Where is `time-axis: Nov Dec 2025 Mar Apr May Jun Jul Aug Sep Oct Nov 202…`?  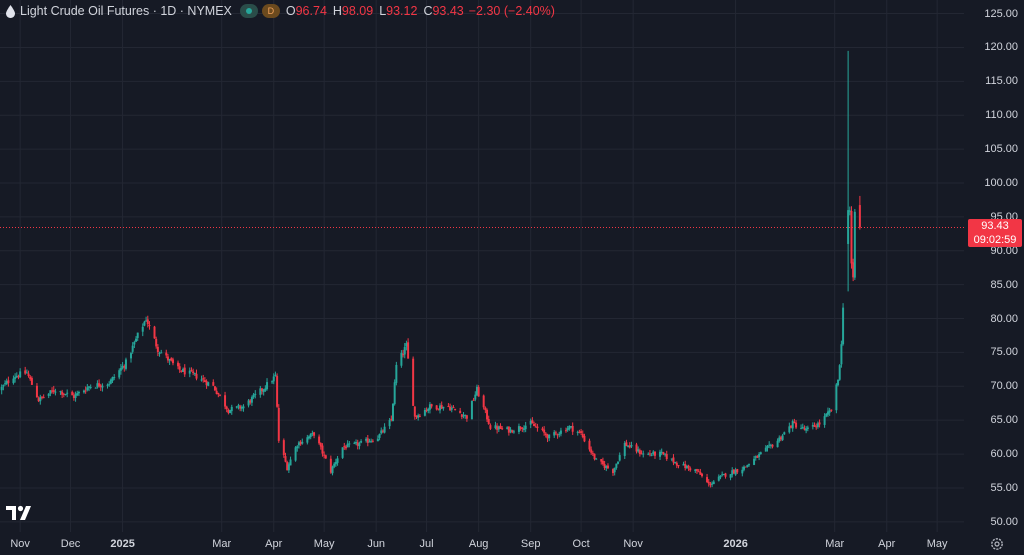
time-axis: Nov Dec 2025 Mar Apr May Jun Jul Aug Sep Oct Nov 202… is located at coordinates (482, 543).